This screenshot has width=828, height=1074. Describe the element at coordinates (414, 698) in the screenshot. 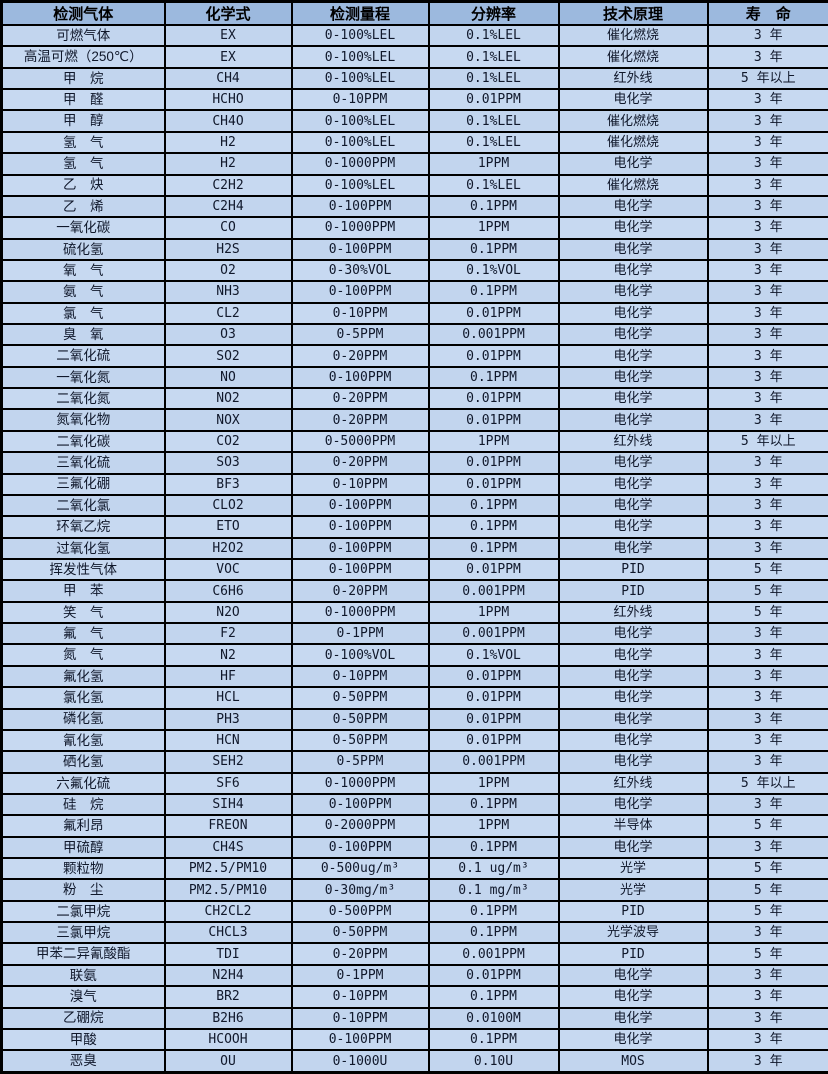

I see `table-row: 氯化氢 HCL 0-50PPM 0.01PPM 电化学 3 年` at that location.